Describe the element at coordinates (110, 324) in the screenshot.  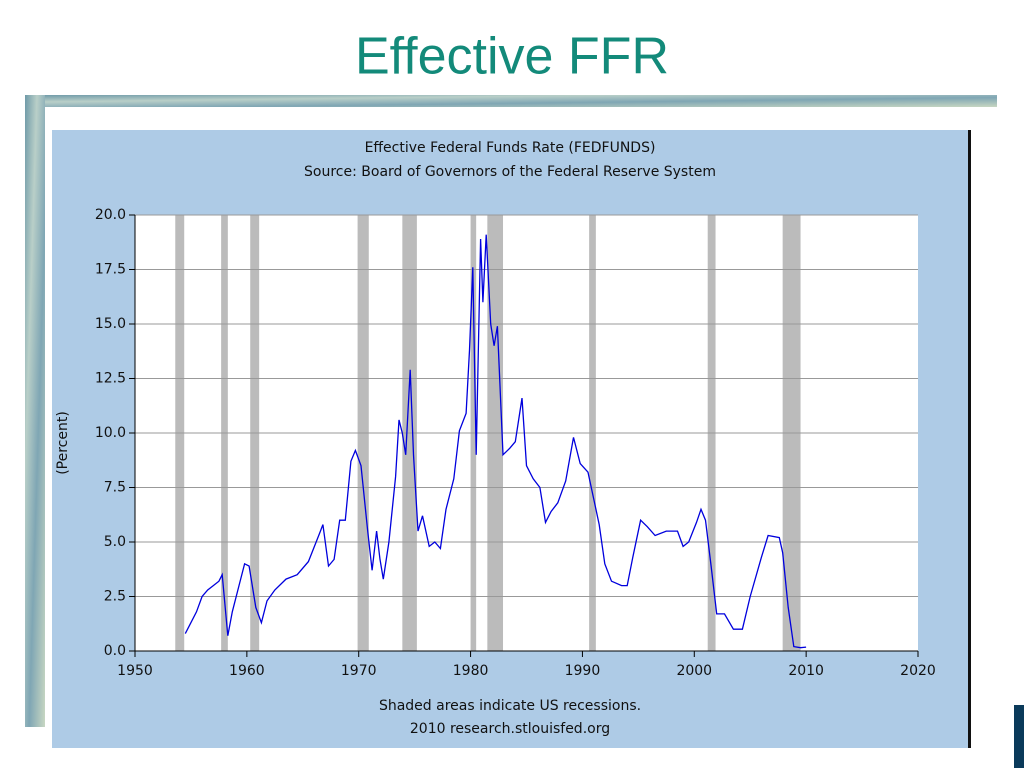
I see `y-tick-label: 15.0` at that location.